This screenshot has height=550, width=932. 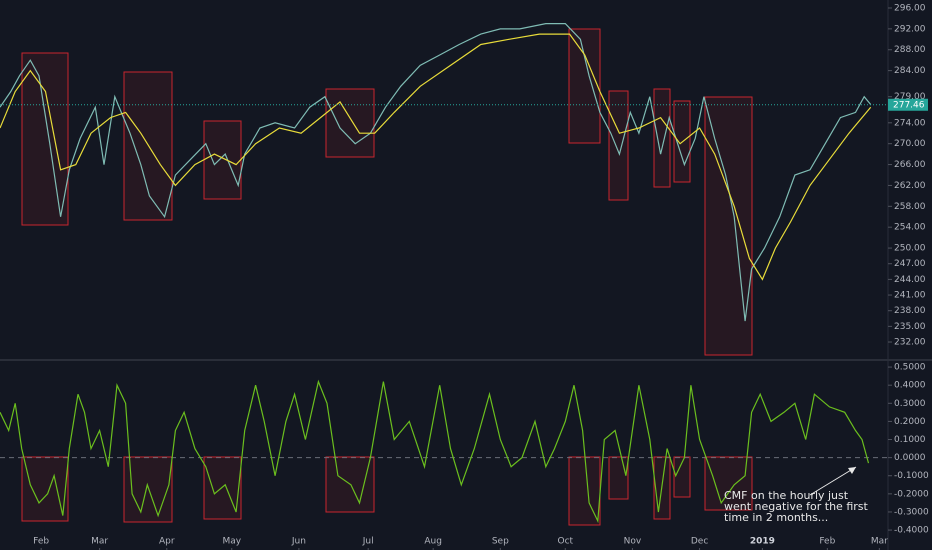 I want to click on y-tick-label: 0.0000, so click(x=910, y=458).